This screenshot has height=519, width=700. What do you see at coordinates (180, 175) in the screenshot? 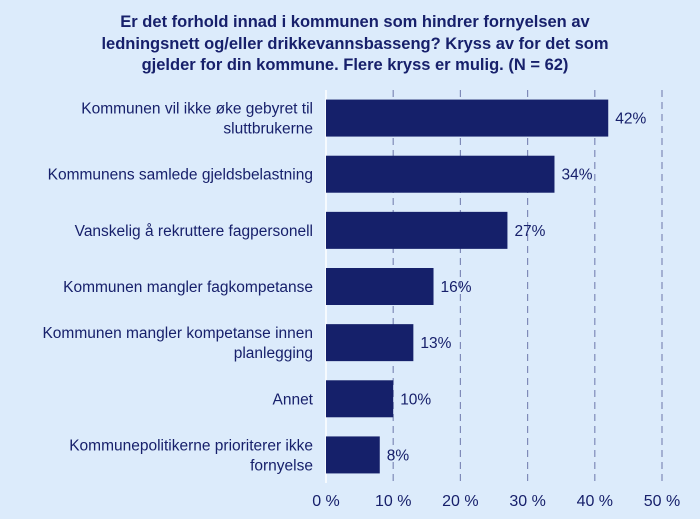
I see `category-label: Kommunens samlede gjeldsbelastning` at bounding box center [180, 175].